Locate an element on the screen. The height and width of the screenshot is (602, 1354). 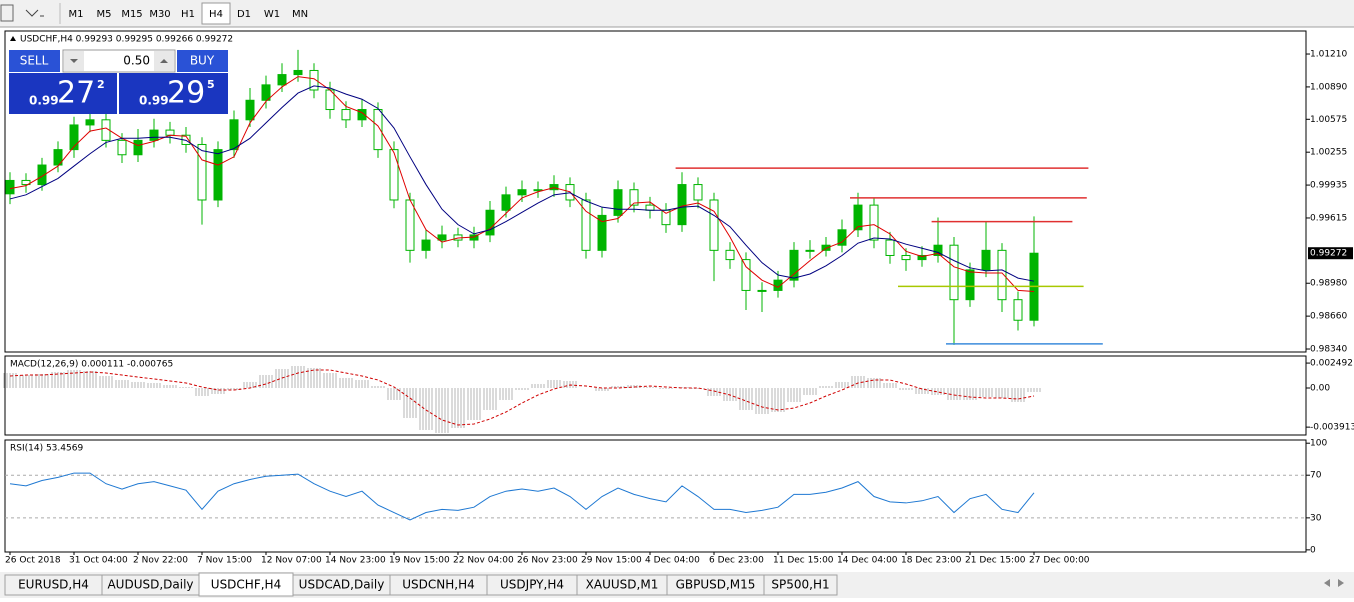
timeframe-button: M1 is located at coordinates (76, 14).